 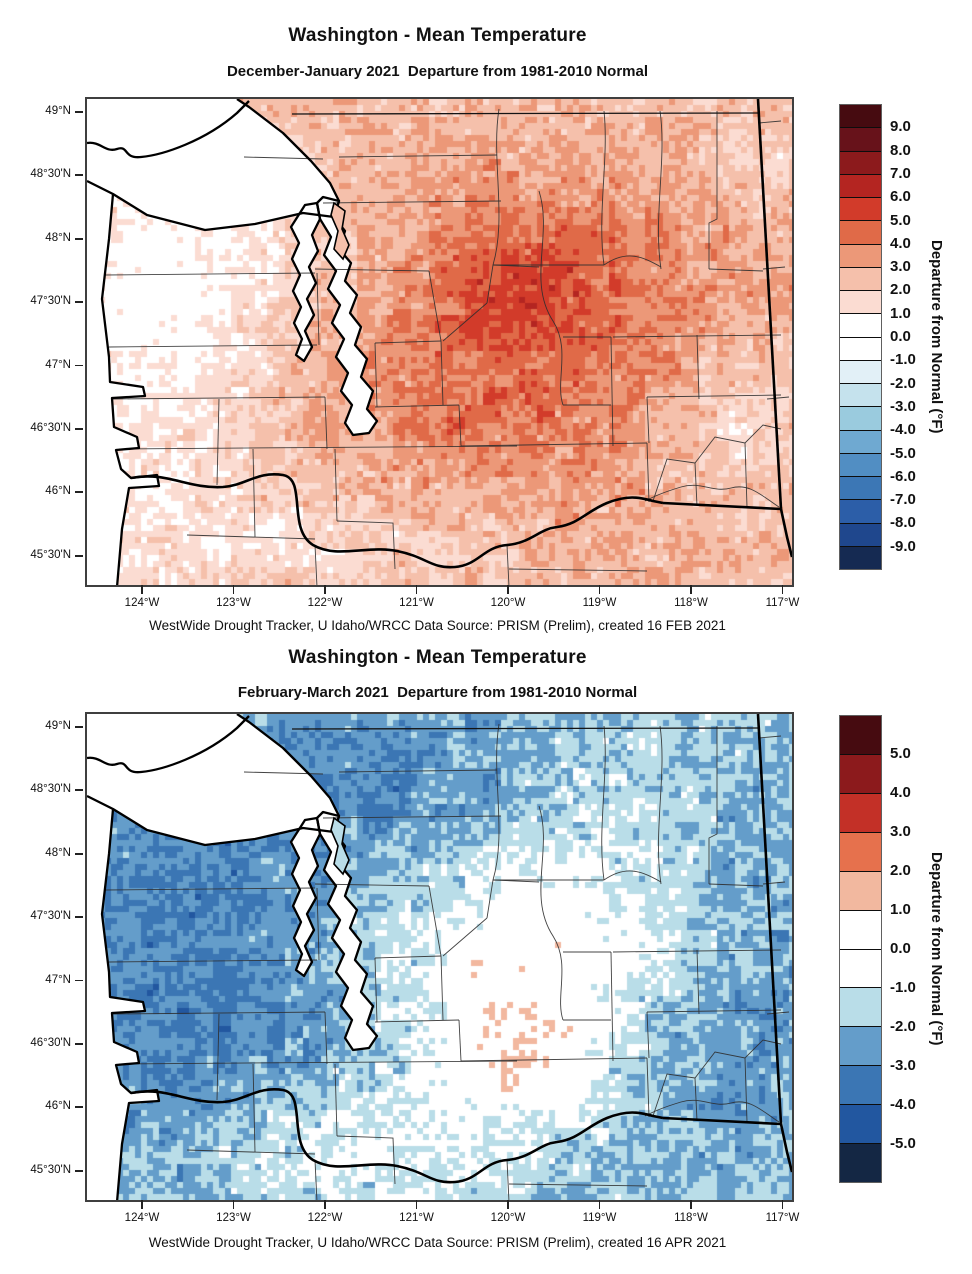 What do you see at coordinates (900, 753) in the screenshot?
I see `colorbar-tick-label: 5.0` at bounding box center [900, 753].